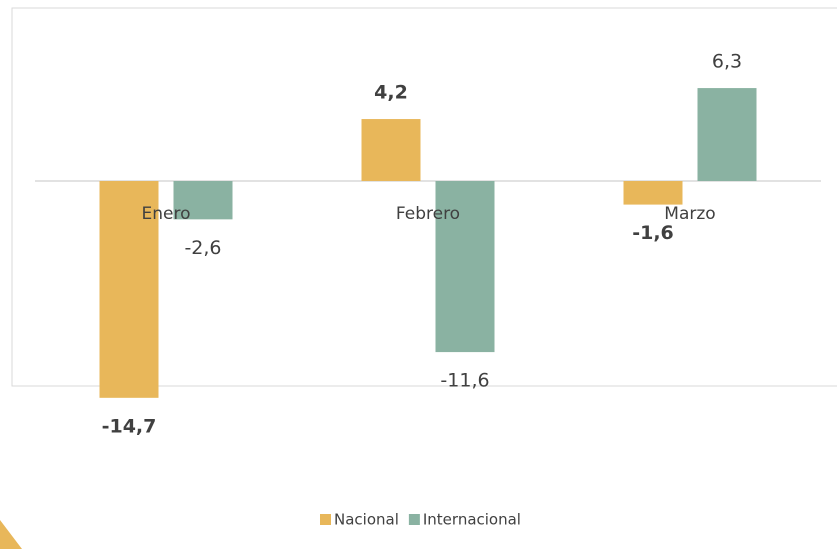 The height and width of the screenshot is (549, 837). Describe the element at coordinates (428, 214) in the screenshot. I see `x-tick-label: Febrero` at that location.